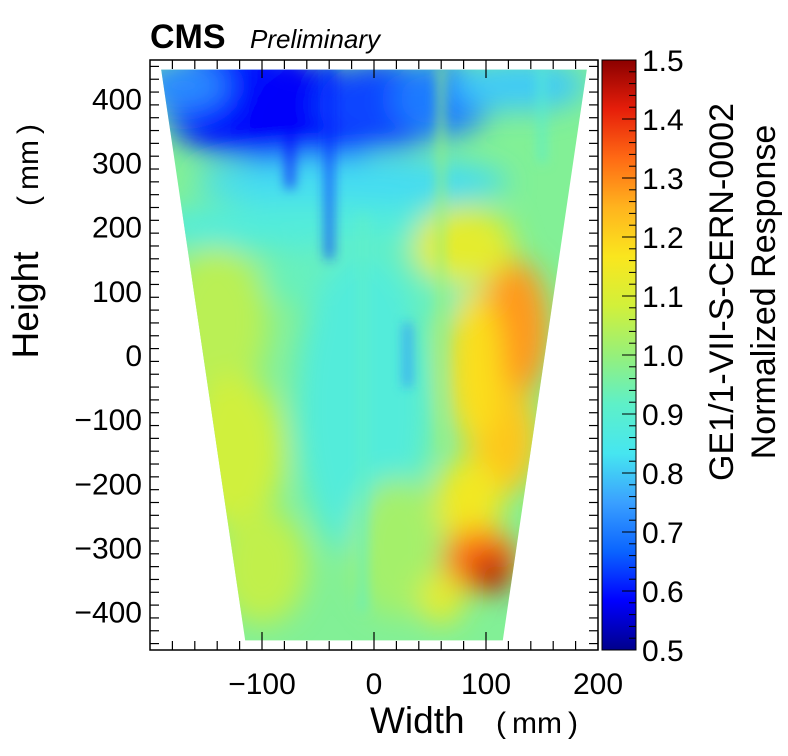 This screenshot has width=788, height=756. What do you see at coordinates (663, 592) in the screenshot?
I see `z-tick-label: 0.6` at bounding box center [663, 592].